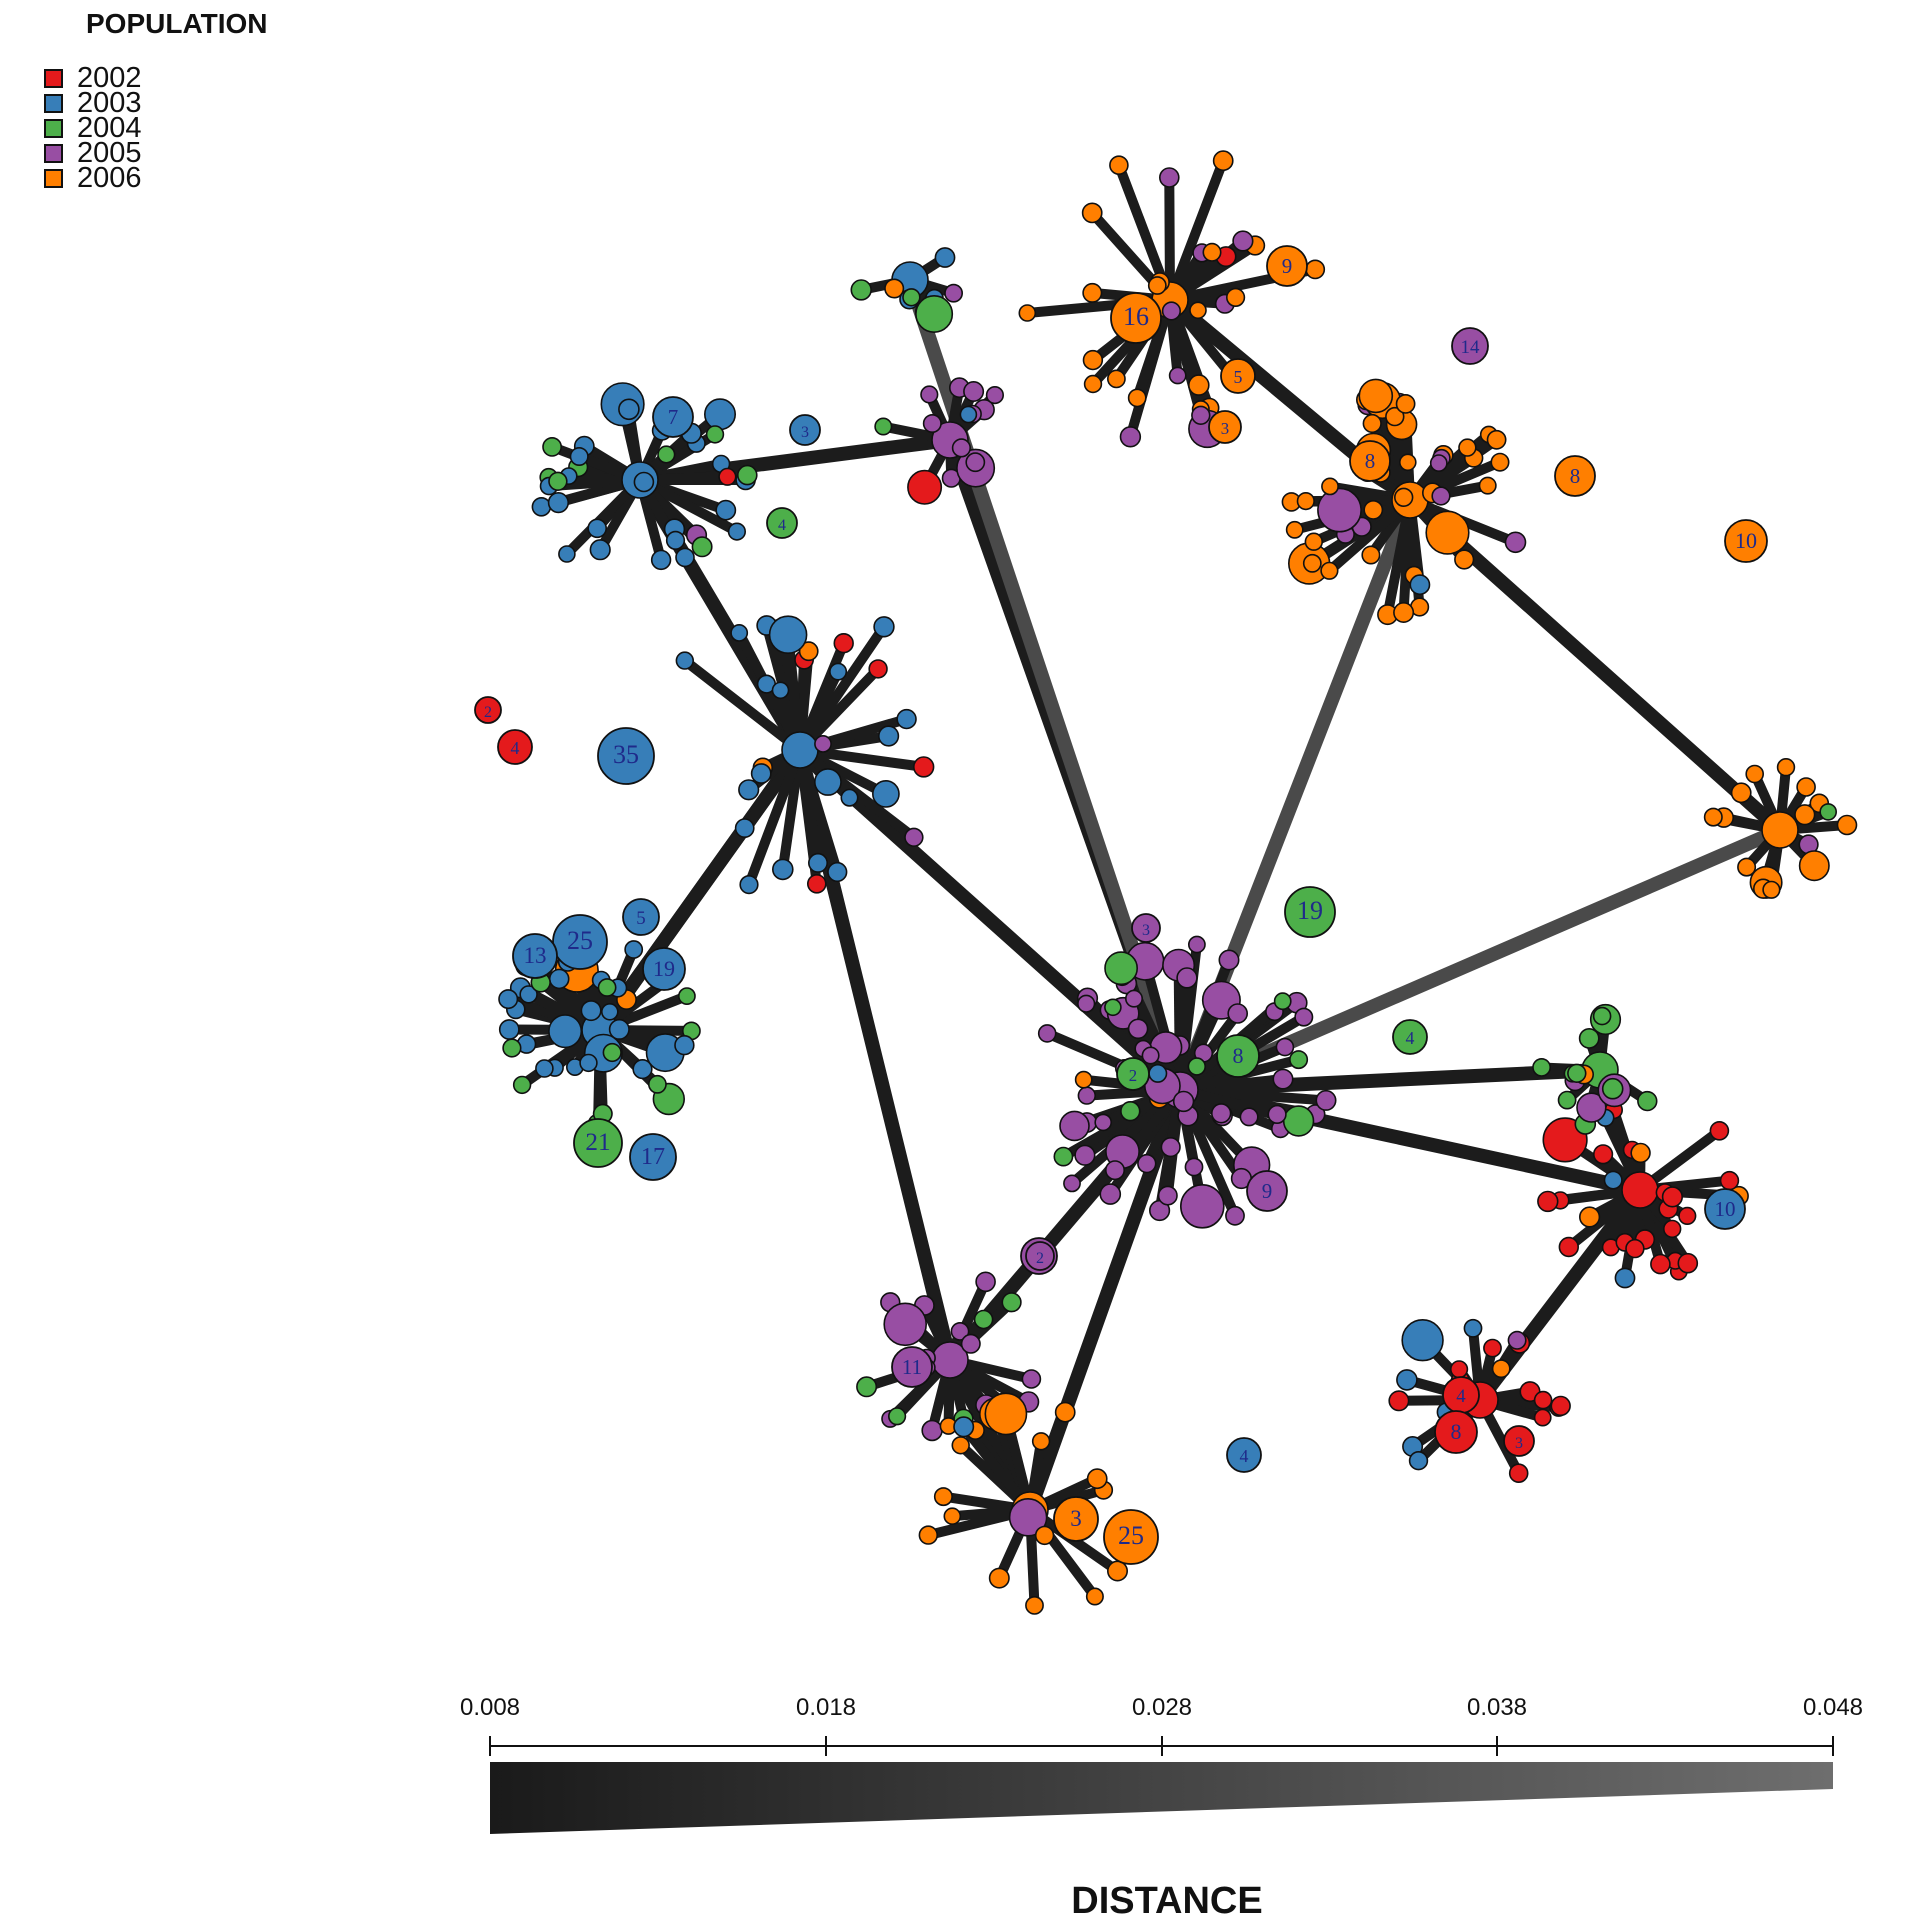 This screenshot has width=1920, height=1923. I want to click on labeled-node: 25, so click(580, 942).